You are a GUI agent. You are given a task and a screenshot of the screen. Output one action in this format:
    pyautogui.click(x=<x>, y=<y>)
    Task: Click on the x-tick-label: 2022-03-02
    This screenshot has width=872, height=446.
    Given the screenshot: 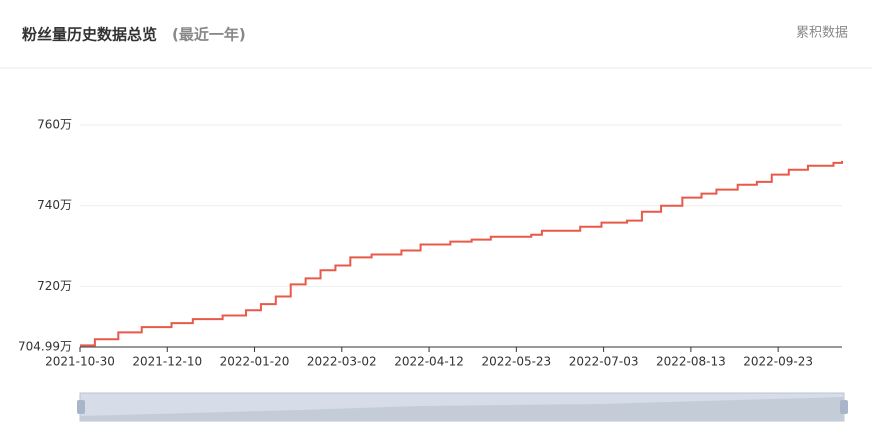 What is the action you would take?
    pyautogui.click(x=342, y=362)
    